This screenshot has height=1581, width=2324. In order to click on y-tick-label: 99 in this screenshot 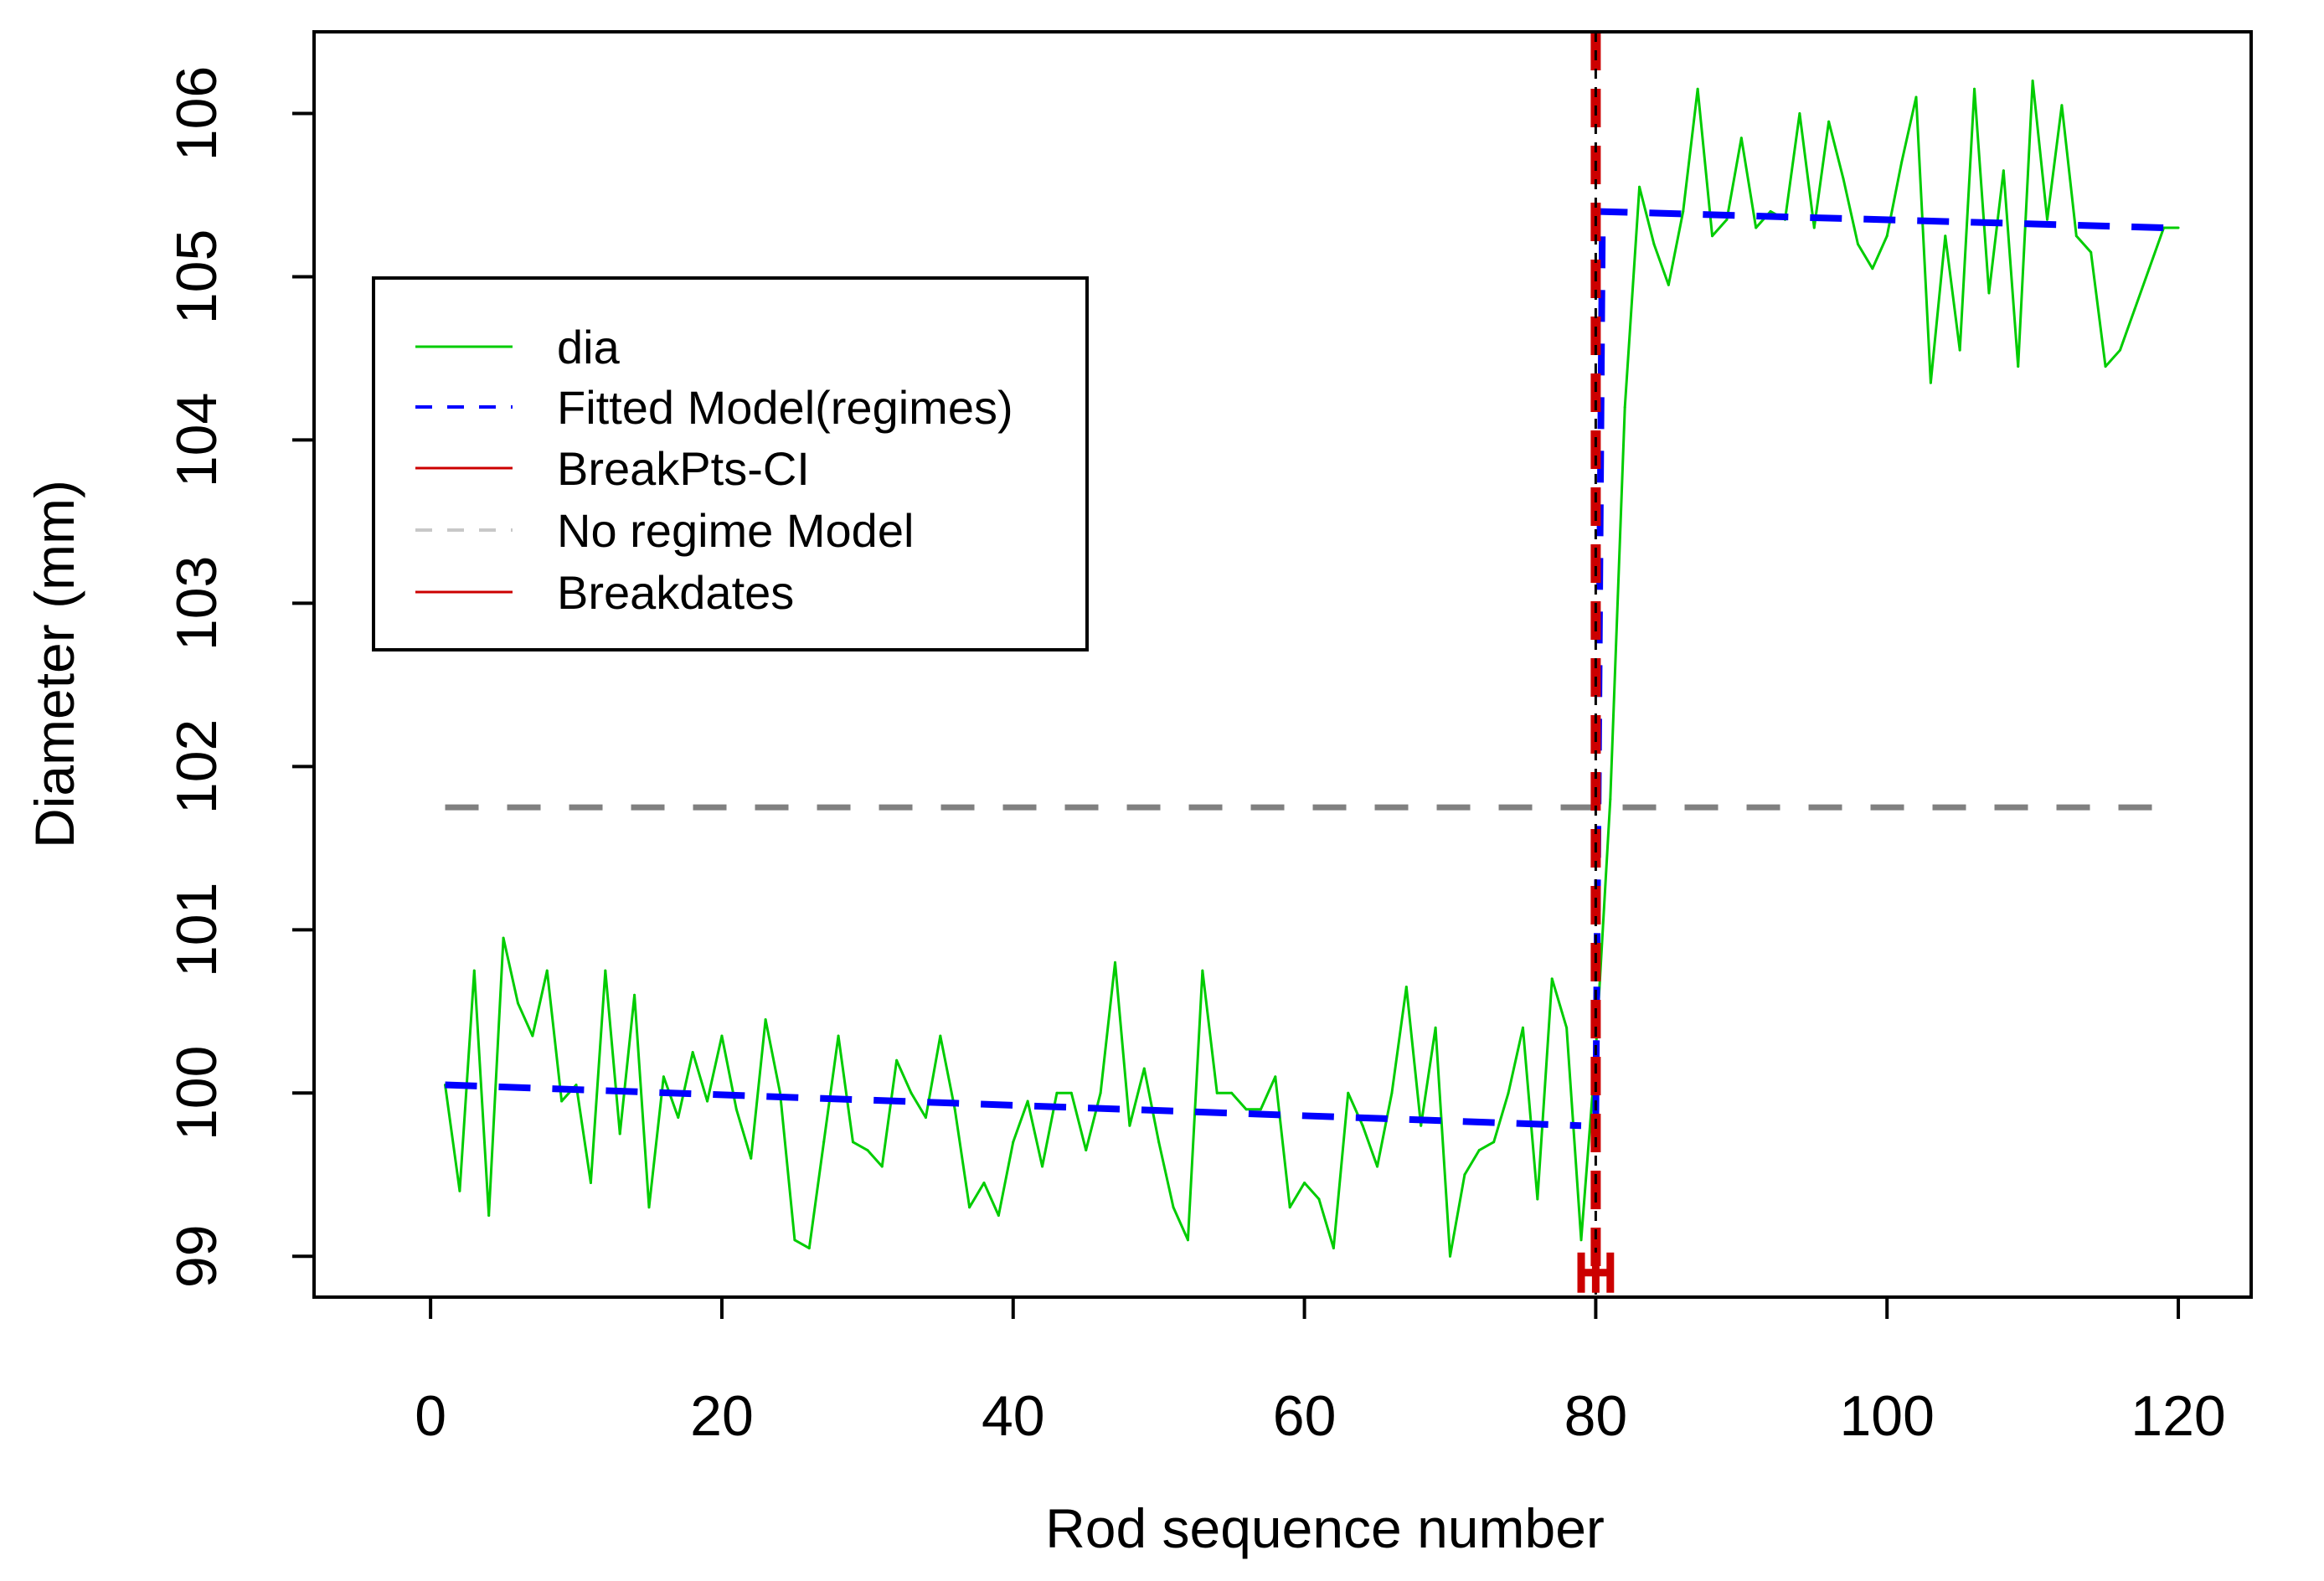, I will do `click(197, 1256)`.